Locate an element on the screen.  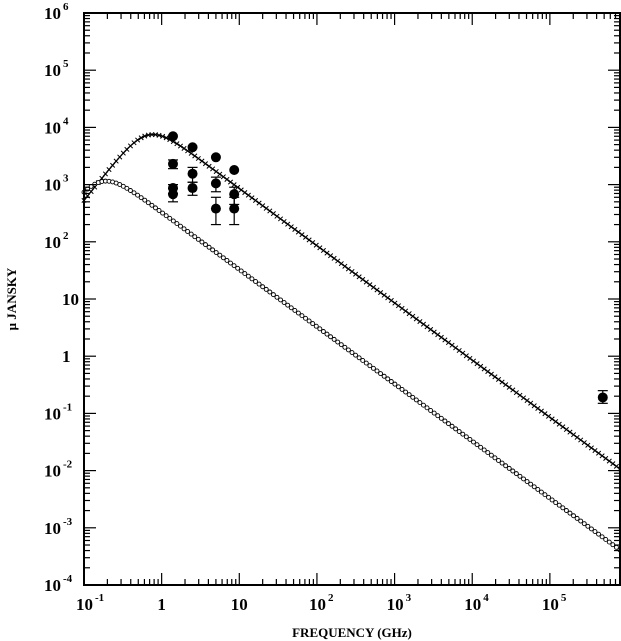
x-tick-label: 10 4 is located at coordinates (476, 603).